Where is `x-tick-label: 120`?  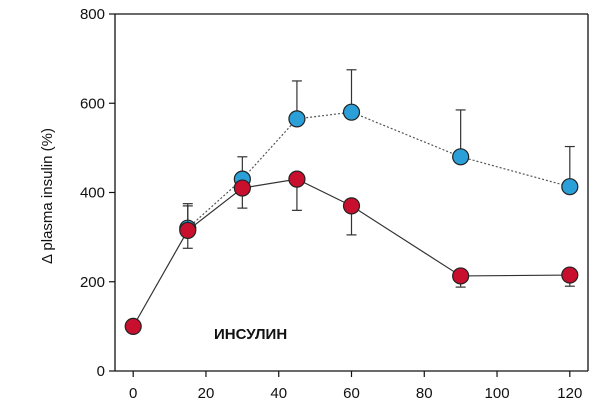
x-tick-label: 120 is located at coordinates (569, 393).